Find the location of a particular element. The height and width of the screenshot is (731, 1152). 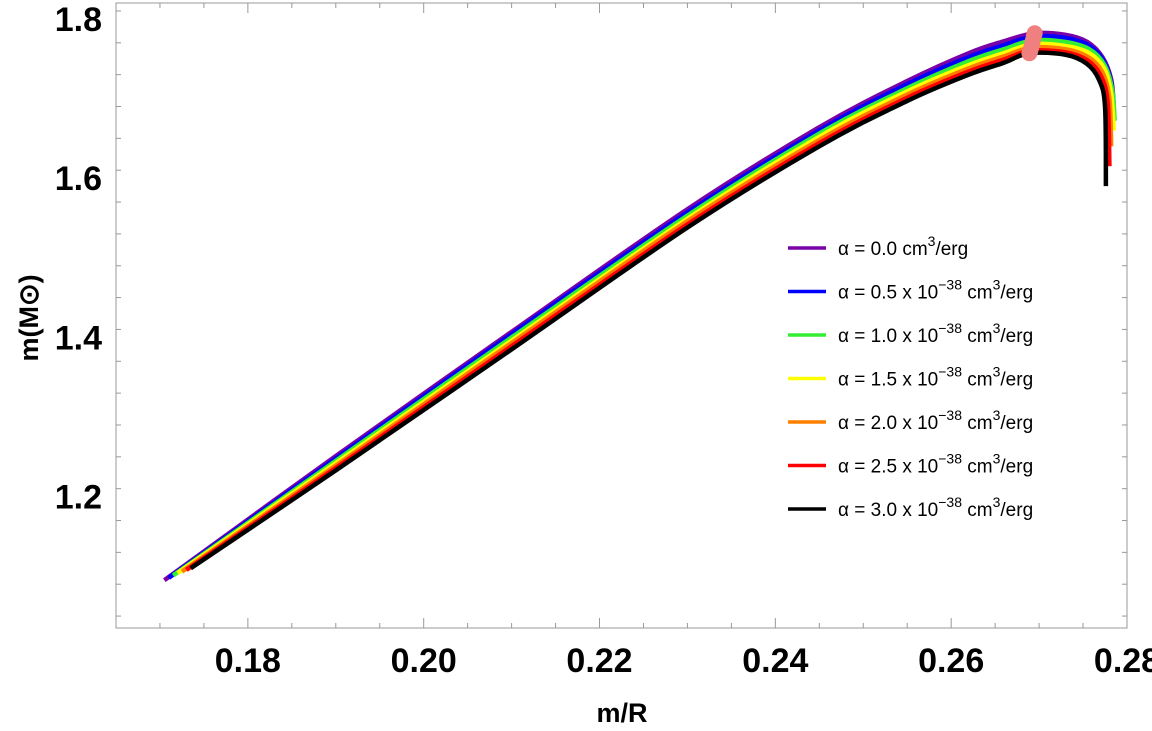

x-tick-label: 0.20 is located at coordinates (424, 661).